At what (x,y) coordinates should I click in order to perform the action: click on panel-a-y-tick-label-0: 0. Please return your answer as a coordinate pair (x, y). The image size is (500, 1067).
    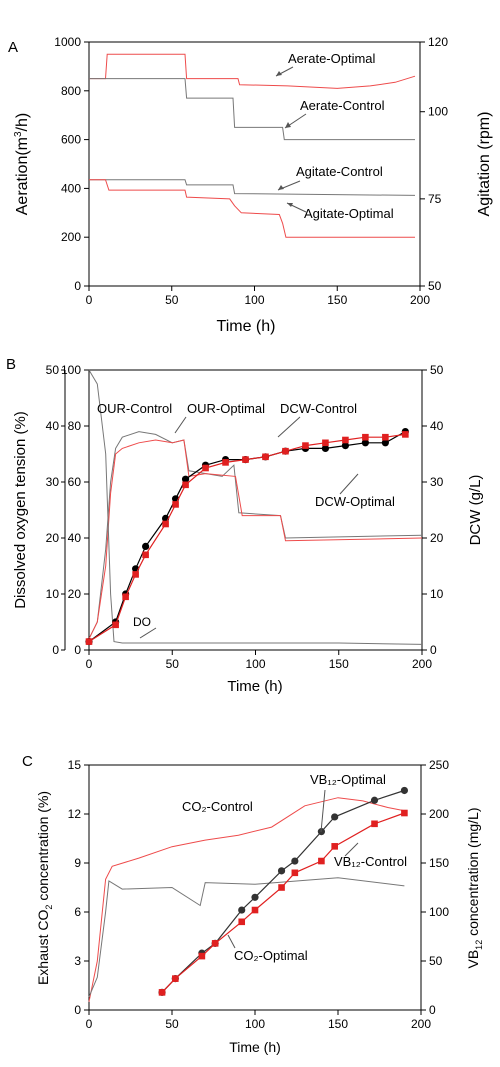
    Looking at the image, I should click on (77, 286).